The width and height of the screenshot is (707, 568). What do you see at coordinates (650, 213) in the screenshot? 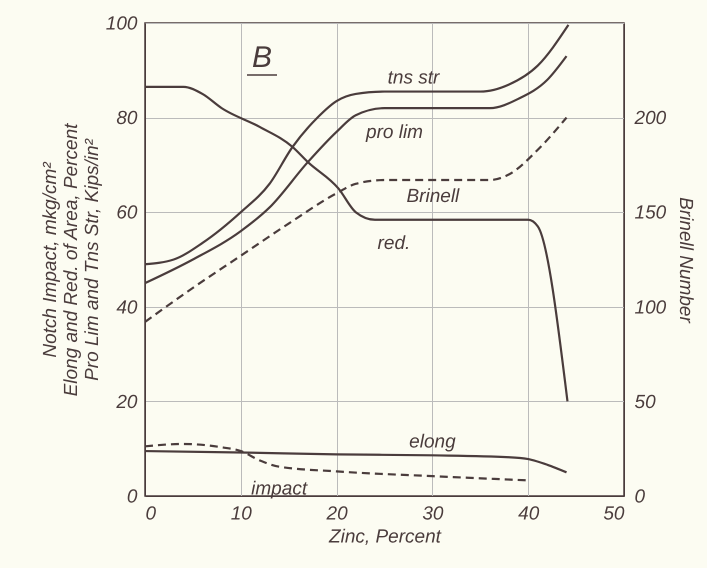
I see `y2-tick-label: 150` at bounding box center [650, 213].